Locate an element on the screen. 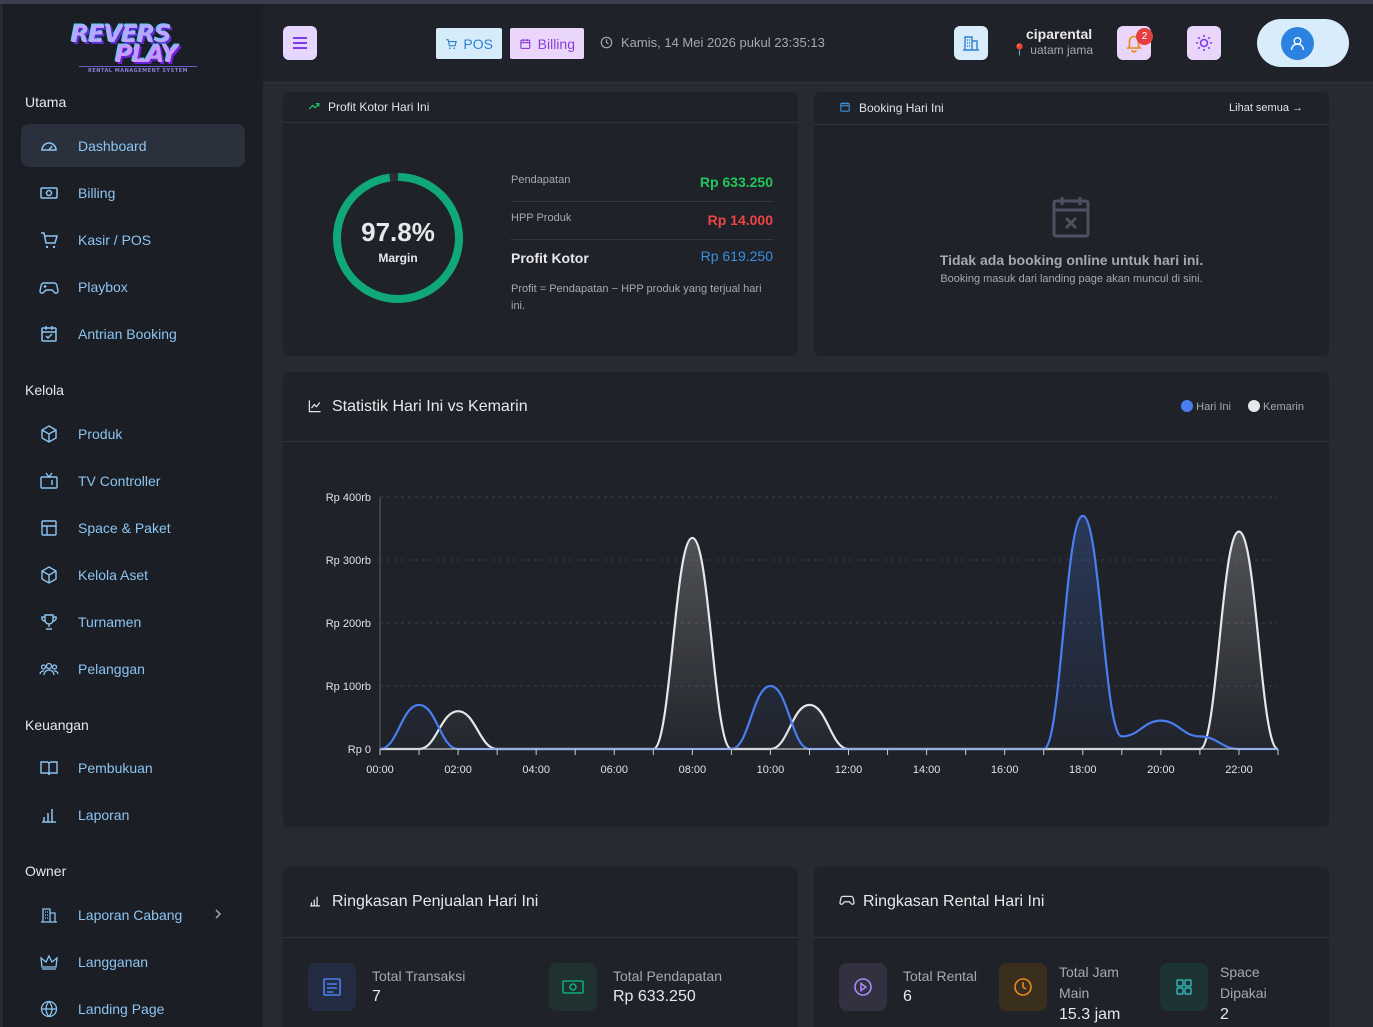 The width and height of the screenshot is (1373, 1027). legend-label: Kemarin is located at coordinates (1283, 407).